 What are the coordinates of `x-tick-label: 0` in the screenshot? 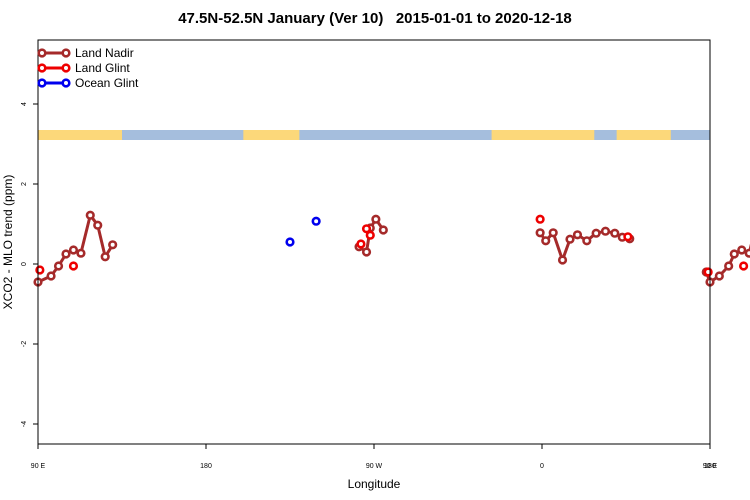 It's located at (542, 466).